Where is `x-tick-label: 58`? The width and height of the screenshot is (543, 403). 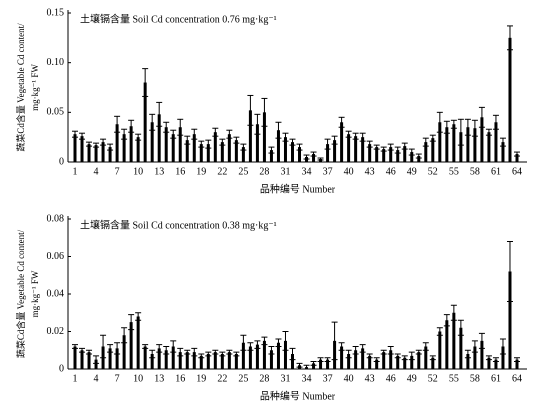 x-tick-label: 58 is located at coordinates (475, 378).